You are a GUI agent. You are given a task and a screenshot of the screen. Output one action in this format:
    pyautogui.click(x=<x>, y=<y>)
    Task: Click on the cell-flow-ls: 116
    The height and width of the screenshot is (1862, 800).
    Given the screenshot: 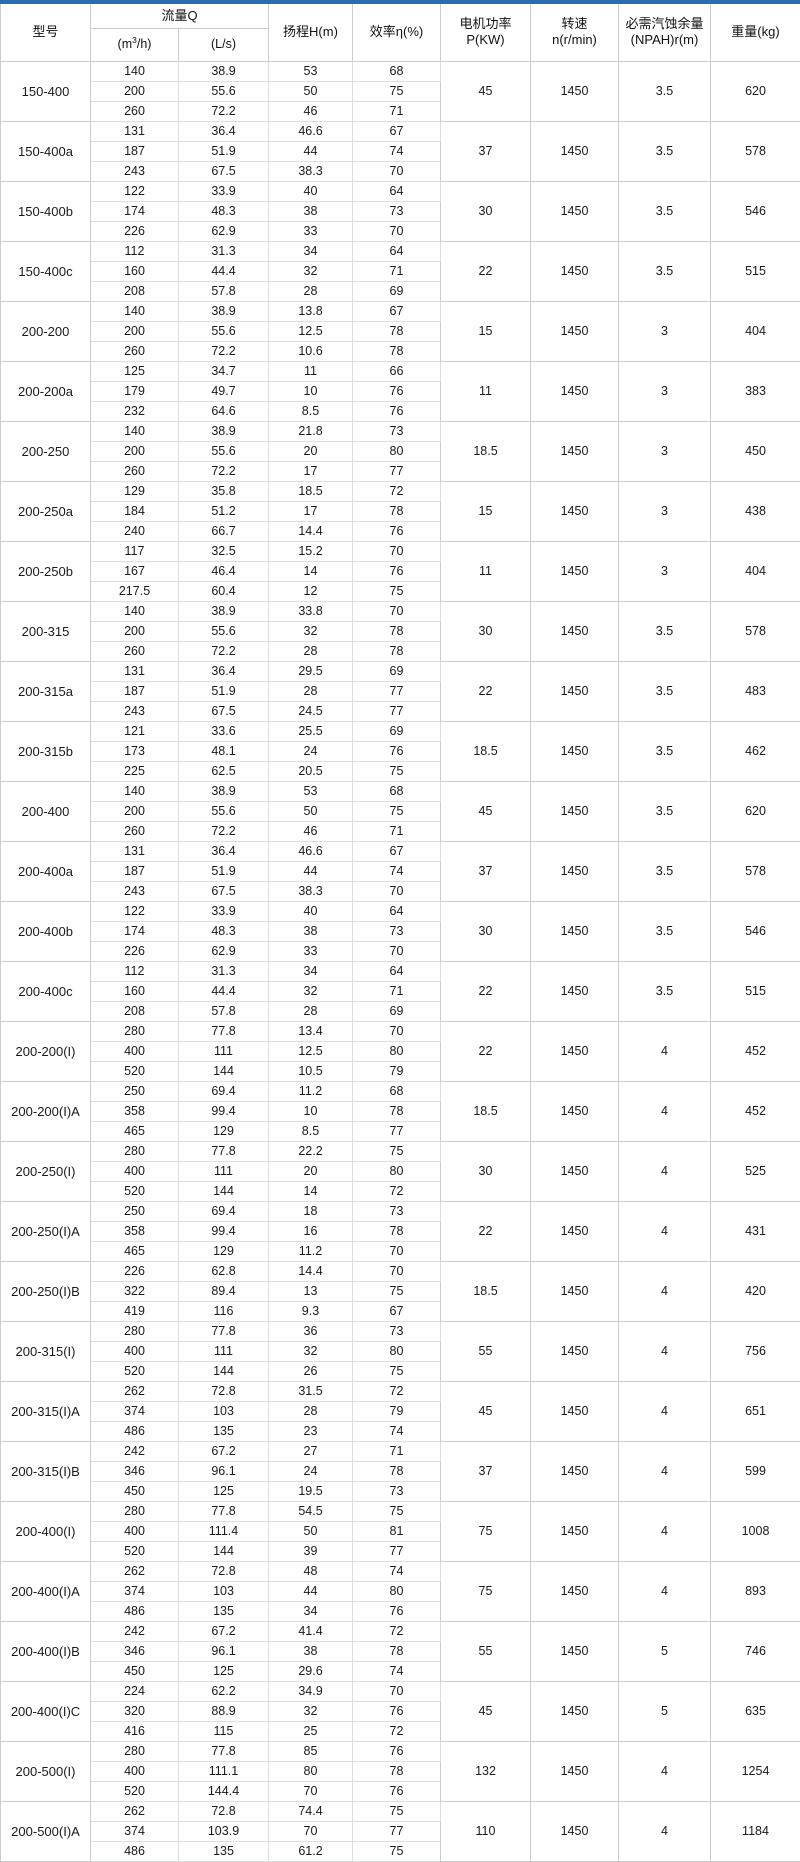 What is the action you would take?
    pyautogui.click(x=224, y=1311)
    